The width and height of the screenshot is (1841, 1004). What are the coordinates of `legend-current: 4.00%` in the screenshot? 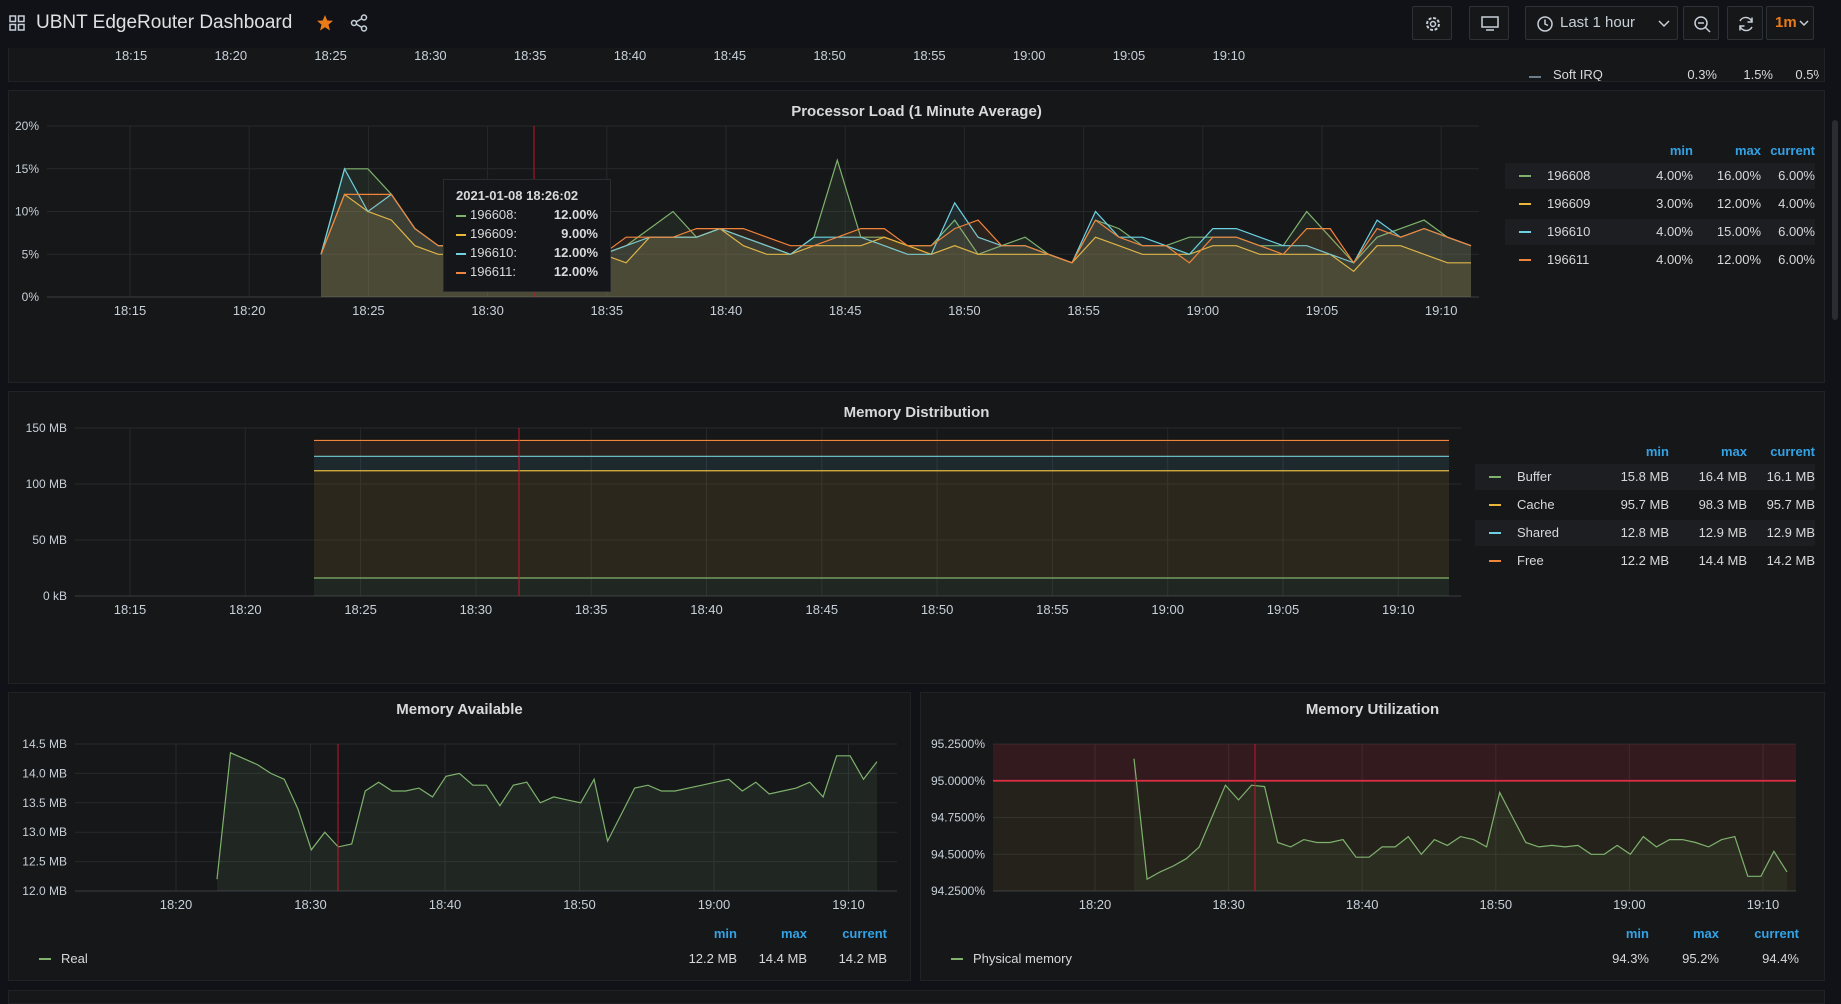 It's located at (1796, 203).